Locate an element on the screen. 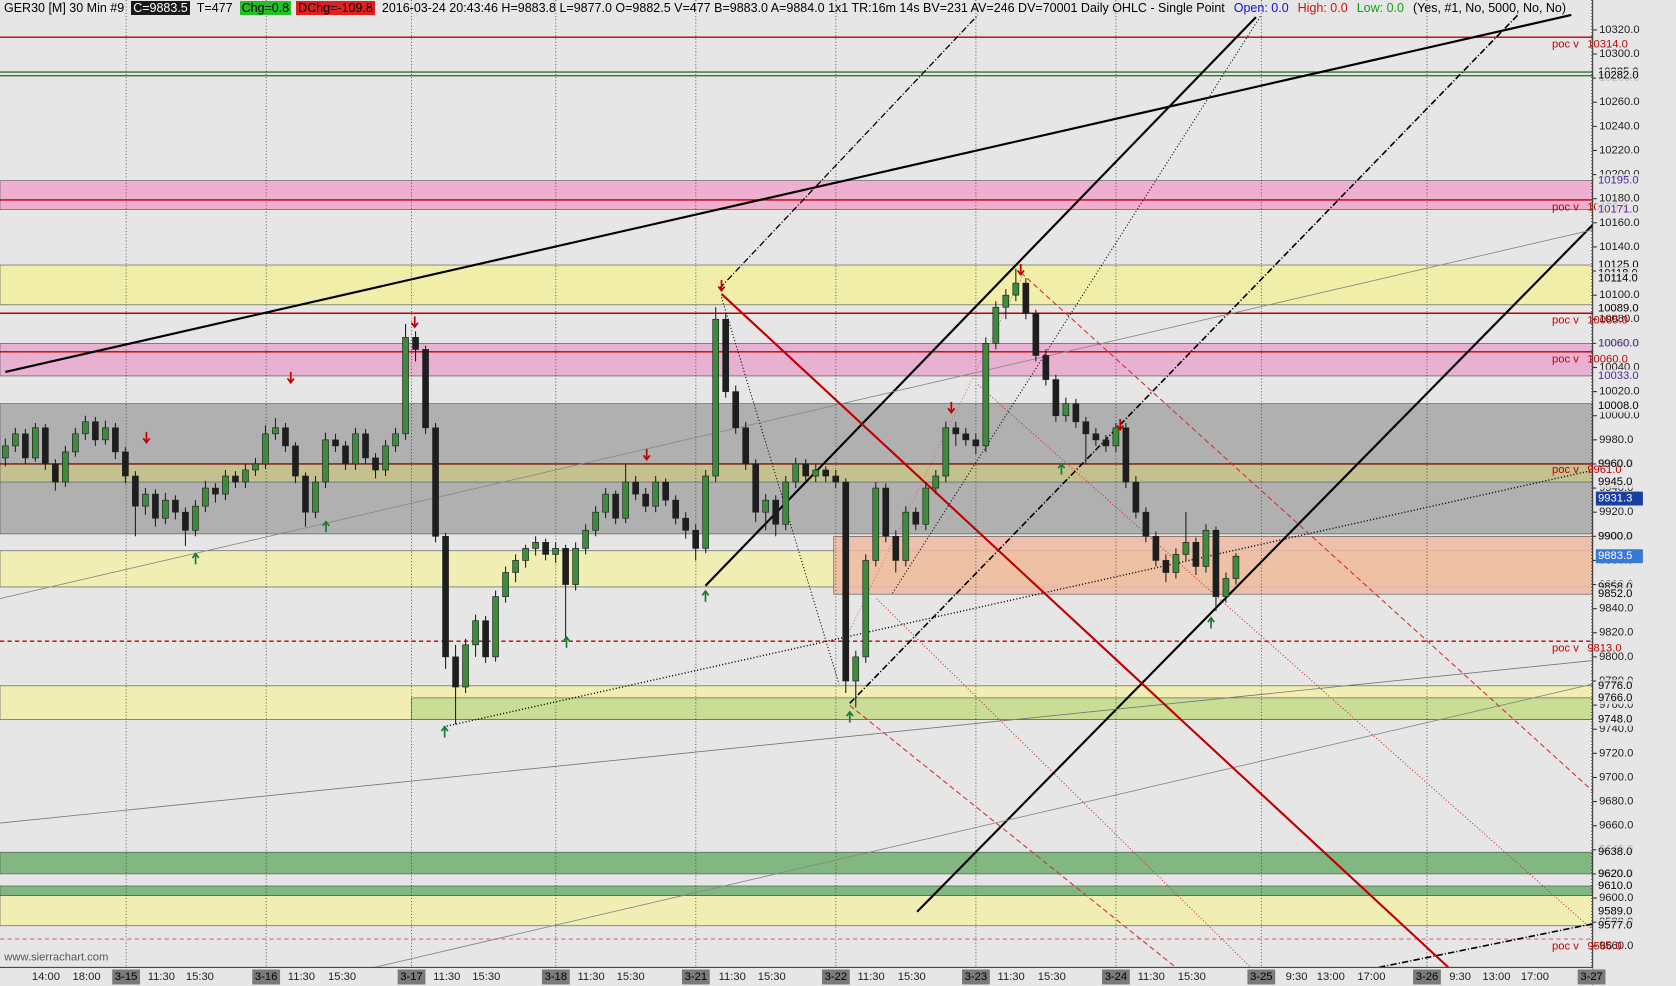  y-tick-label: 9700.0 is located at coordinates (1616, 777).